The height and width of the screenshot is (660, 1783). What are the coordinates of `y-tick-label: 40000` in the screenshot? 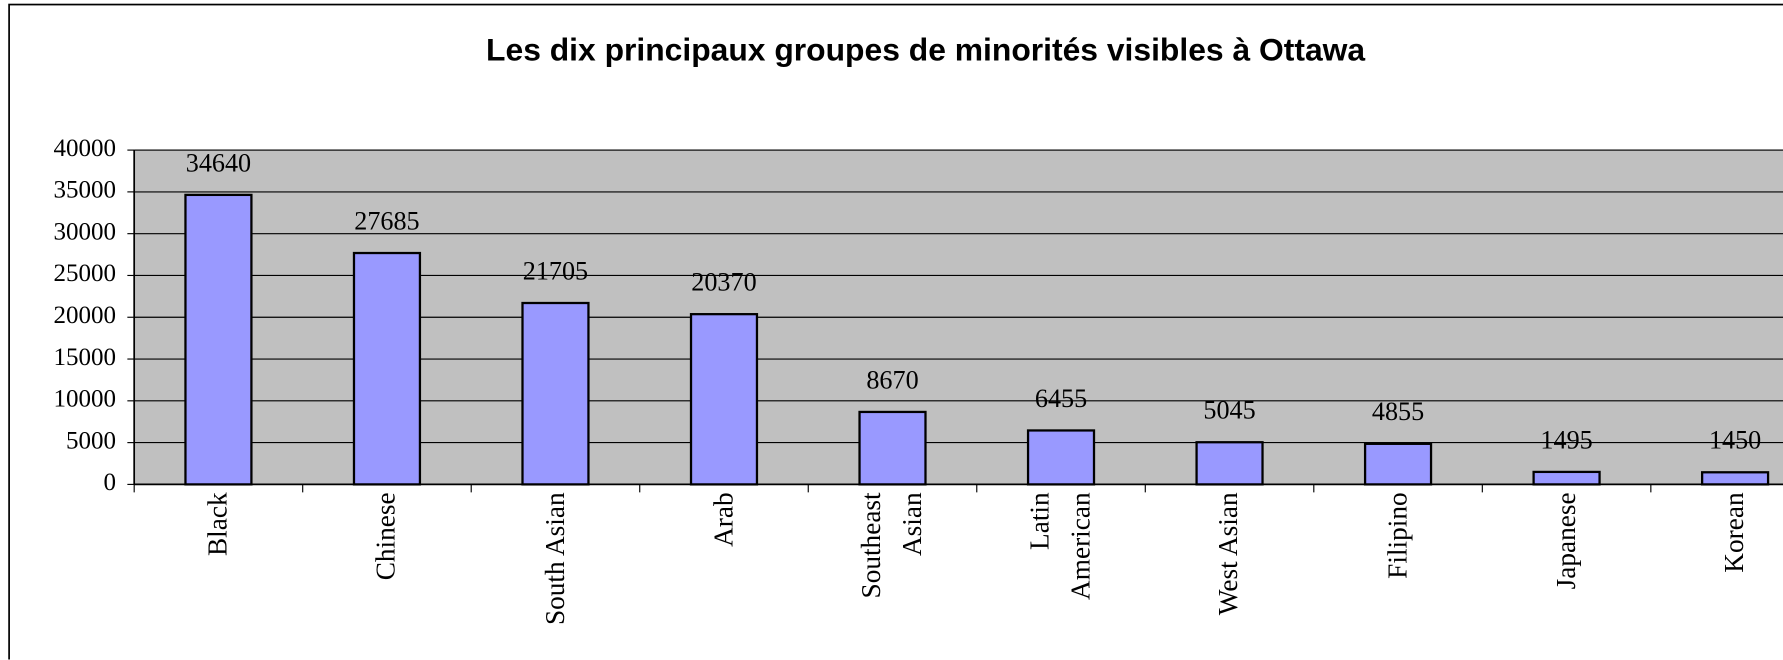 It's located at (84, 148).